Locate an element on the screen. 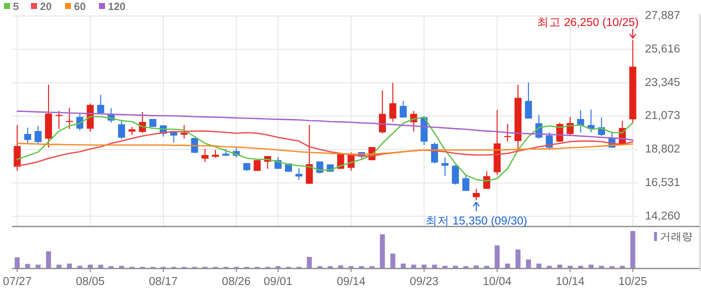 The width and height of the screenshot is (701, 289). x-tick-label: 09/01 is located at coordinates (278, 282).